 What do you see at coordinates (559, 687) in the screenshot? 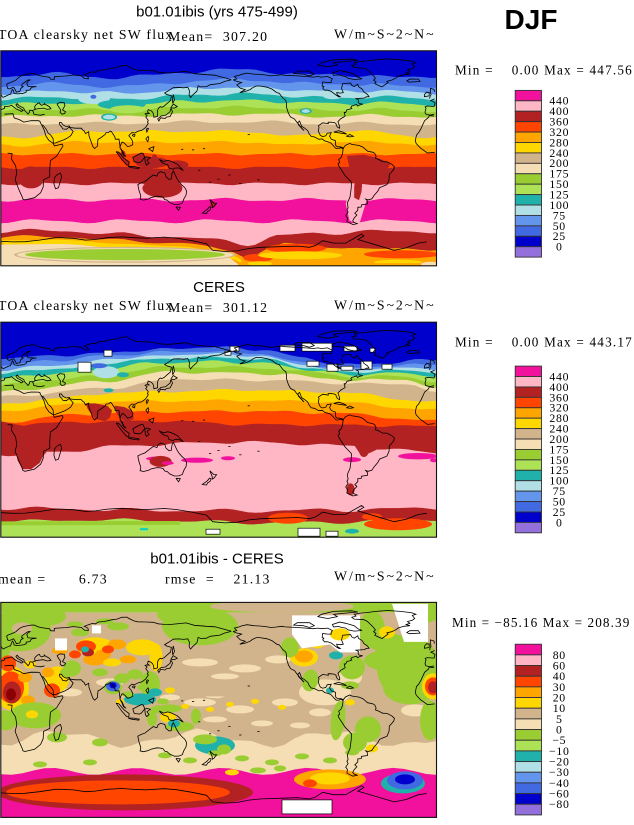
I see `svg-text: 30` at bounding box center [559, 687].